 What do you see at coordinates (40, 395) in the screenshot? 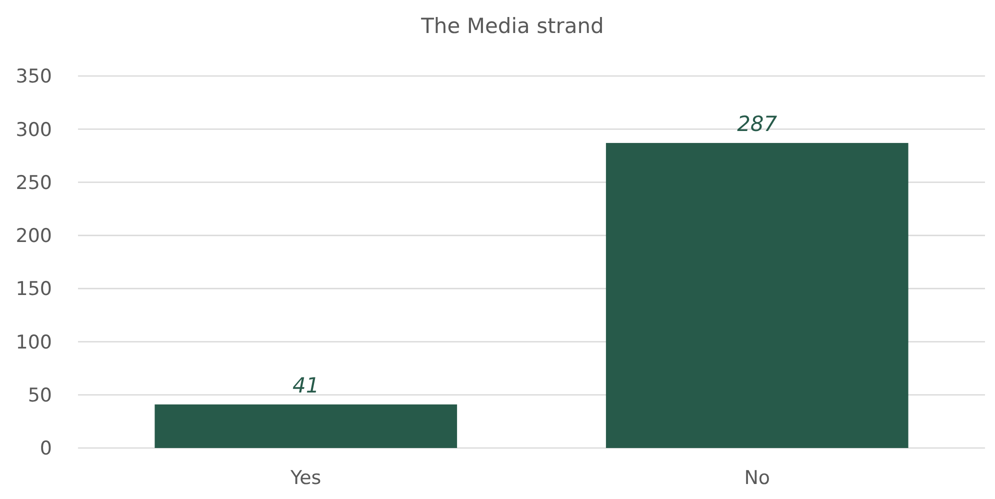
I see `y-tick-label: 50` at bounding box center [40, 395].